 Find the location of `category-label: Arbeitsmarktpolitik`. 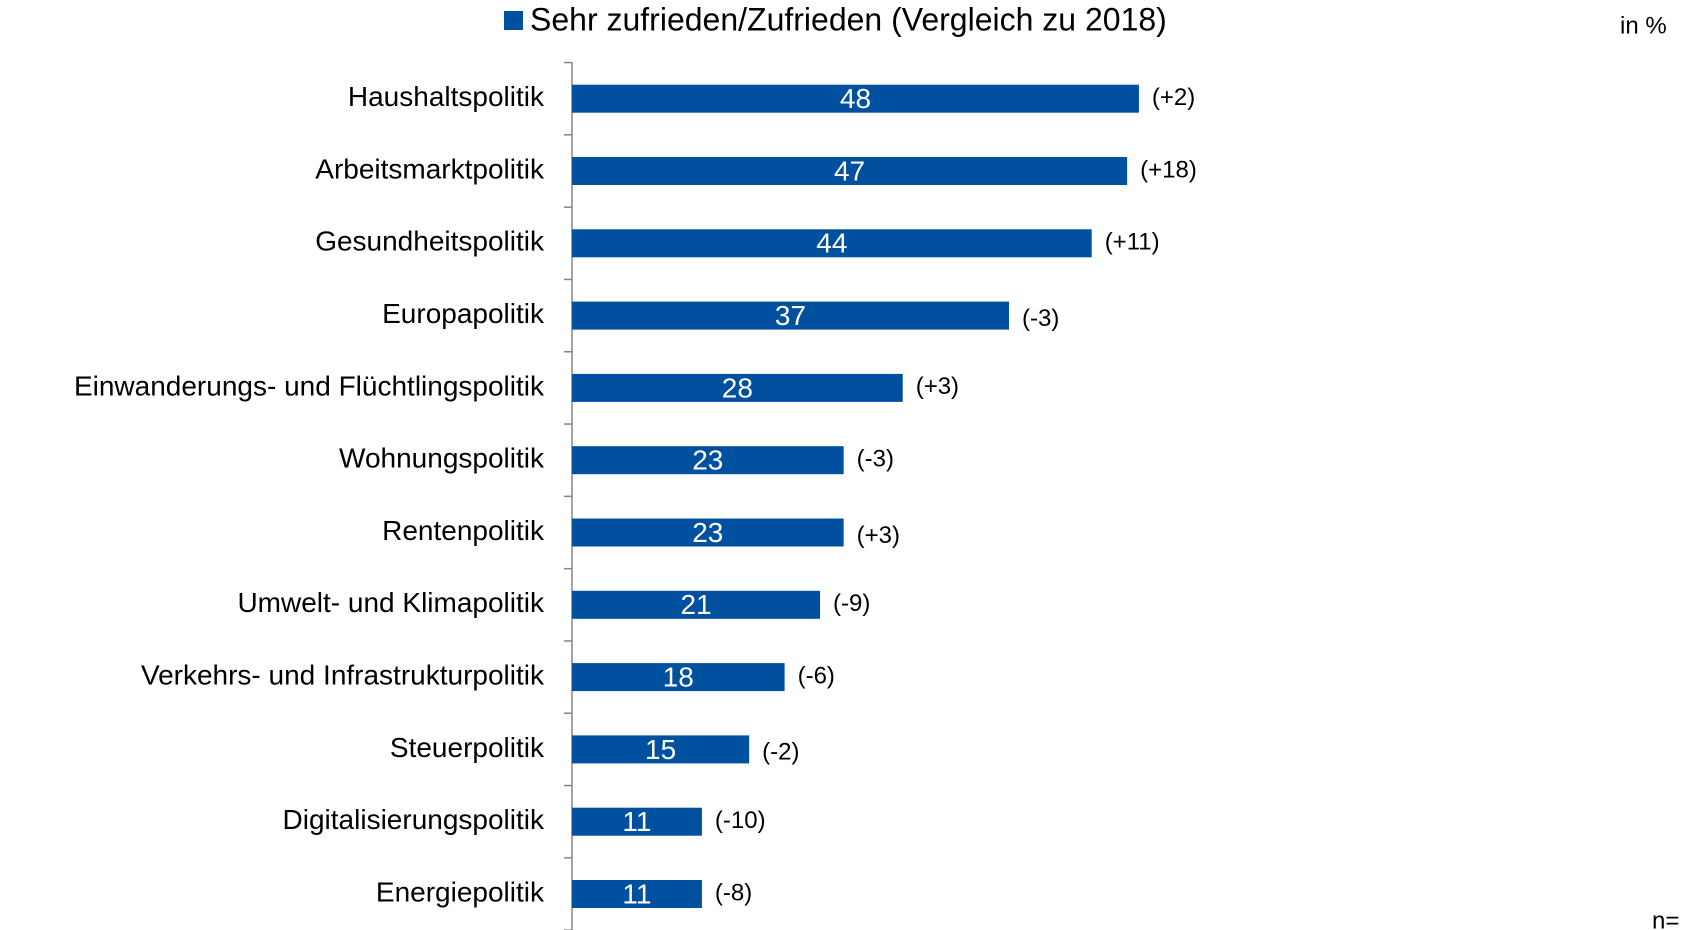

category-label: Arbeitsmarktpolitik is located at coordinates (430, 168).